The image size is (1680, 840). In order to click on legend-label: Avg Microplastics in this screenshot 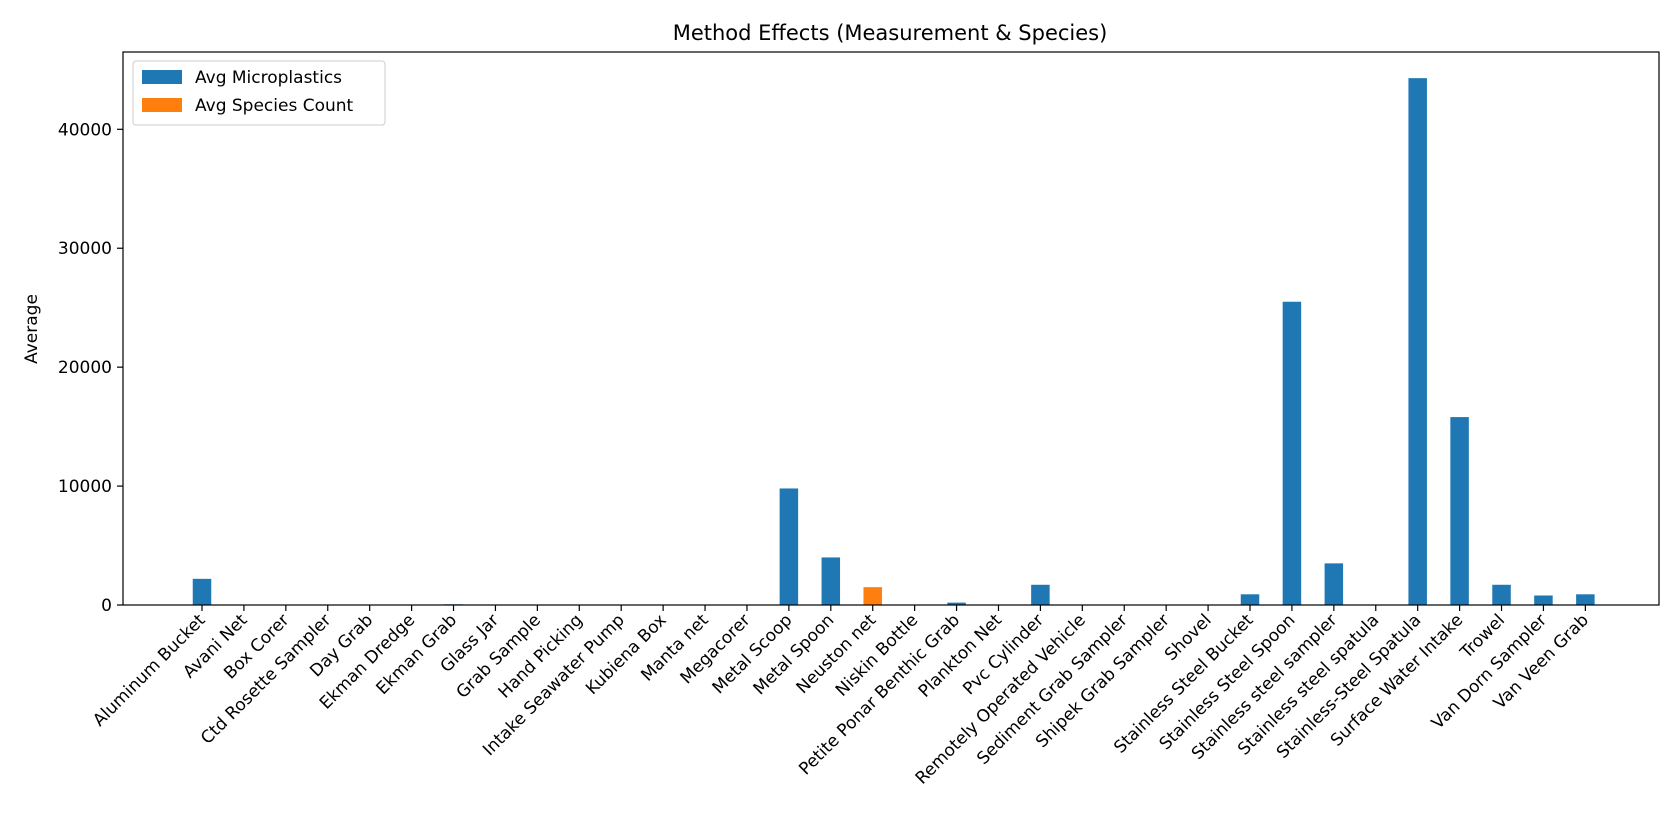, I will do `click(268, 78)`.